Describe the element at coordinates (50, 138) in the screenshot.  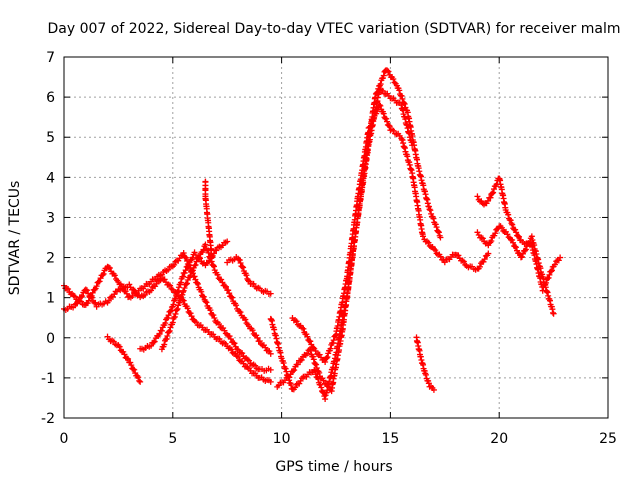
I see `y-tick-label: 5` at that location.